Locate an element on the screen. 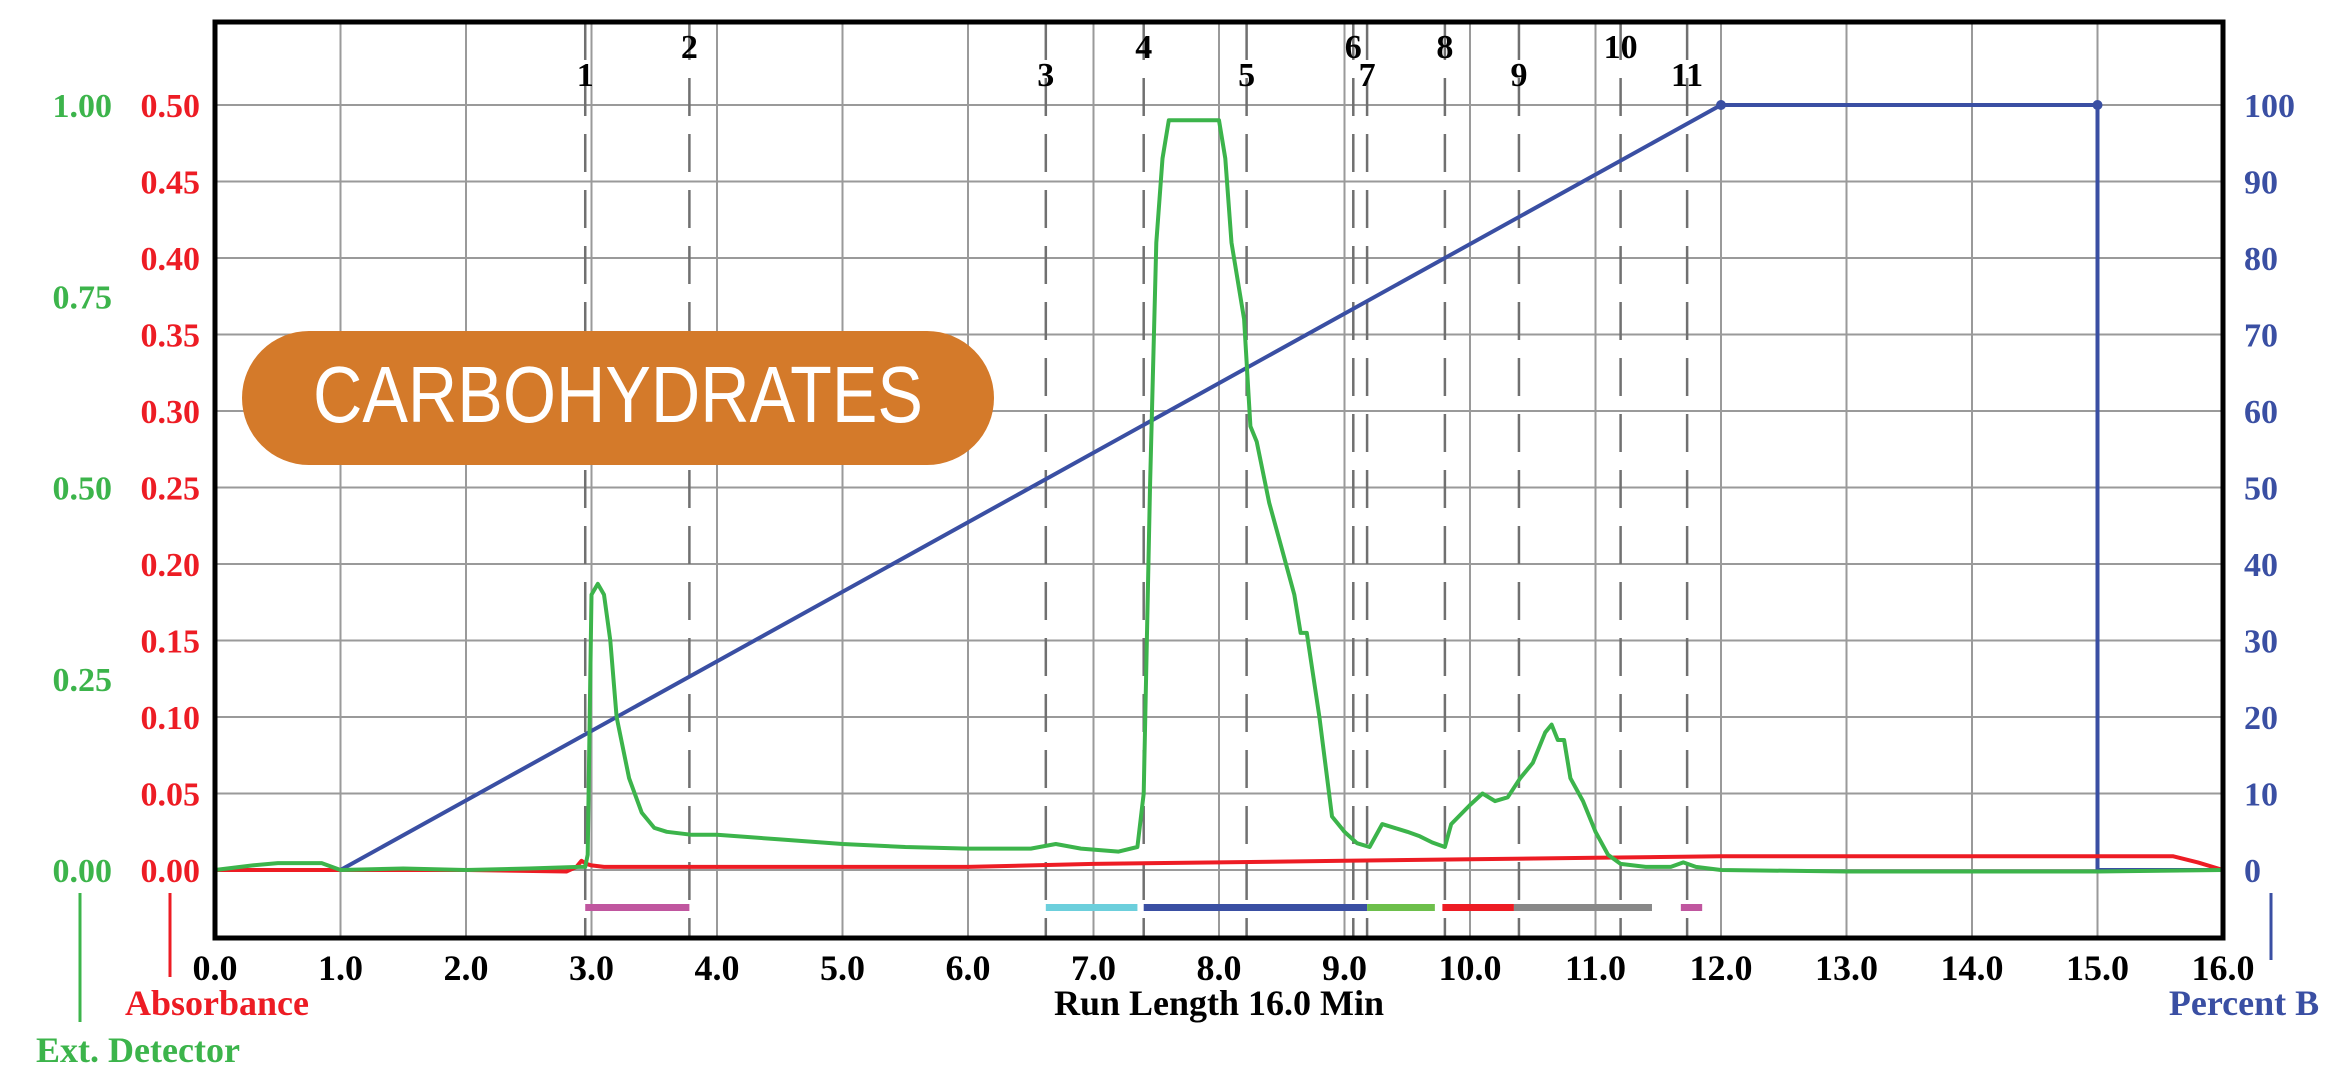 The height and width of the screenshot is (1083, 2349). fraction-marker-label: 10 is located at coordinates (1621, 47).